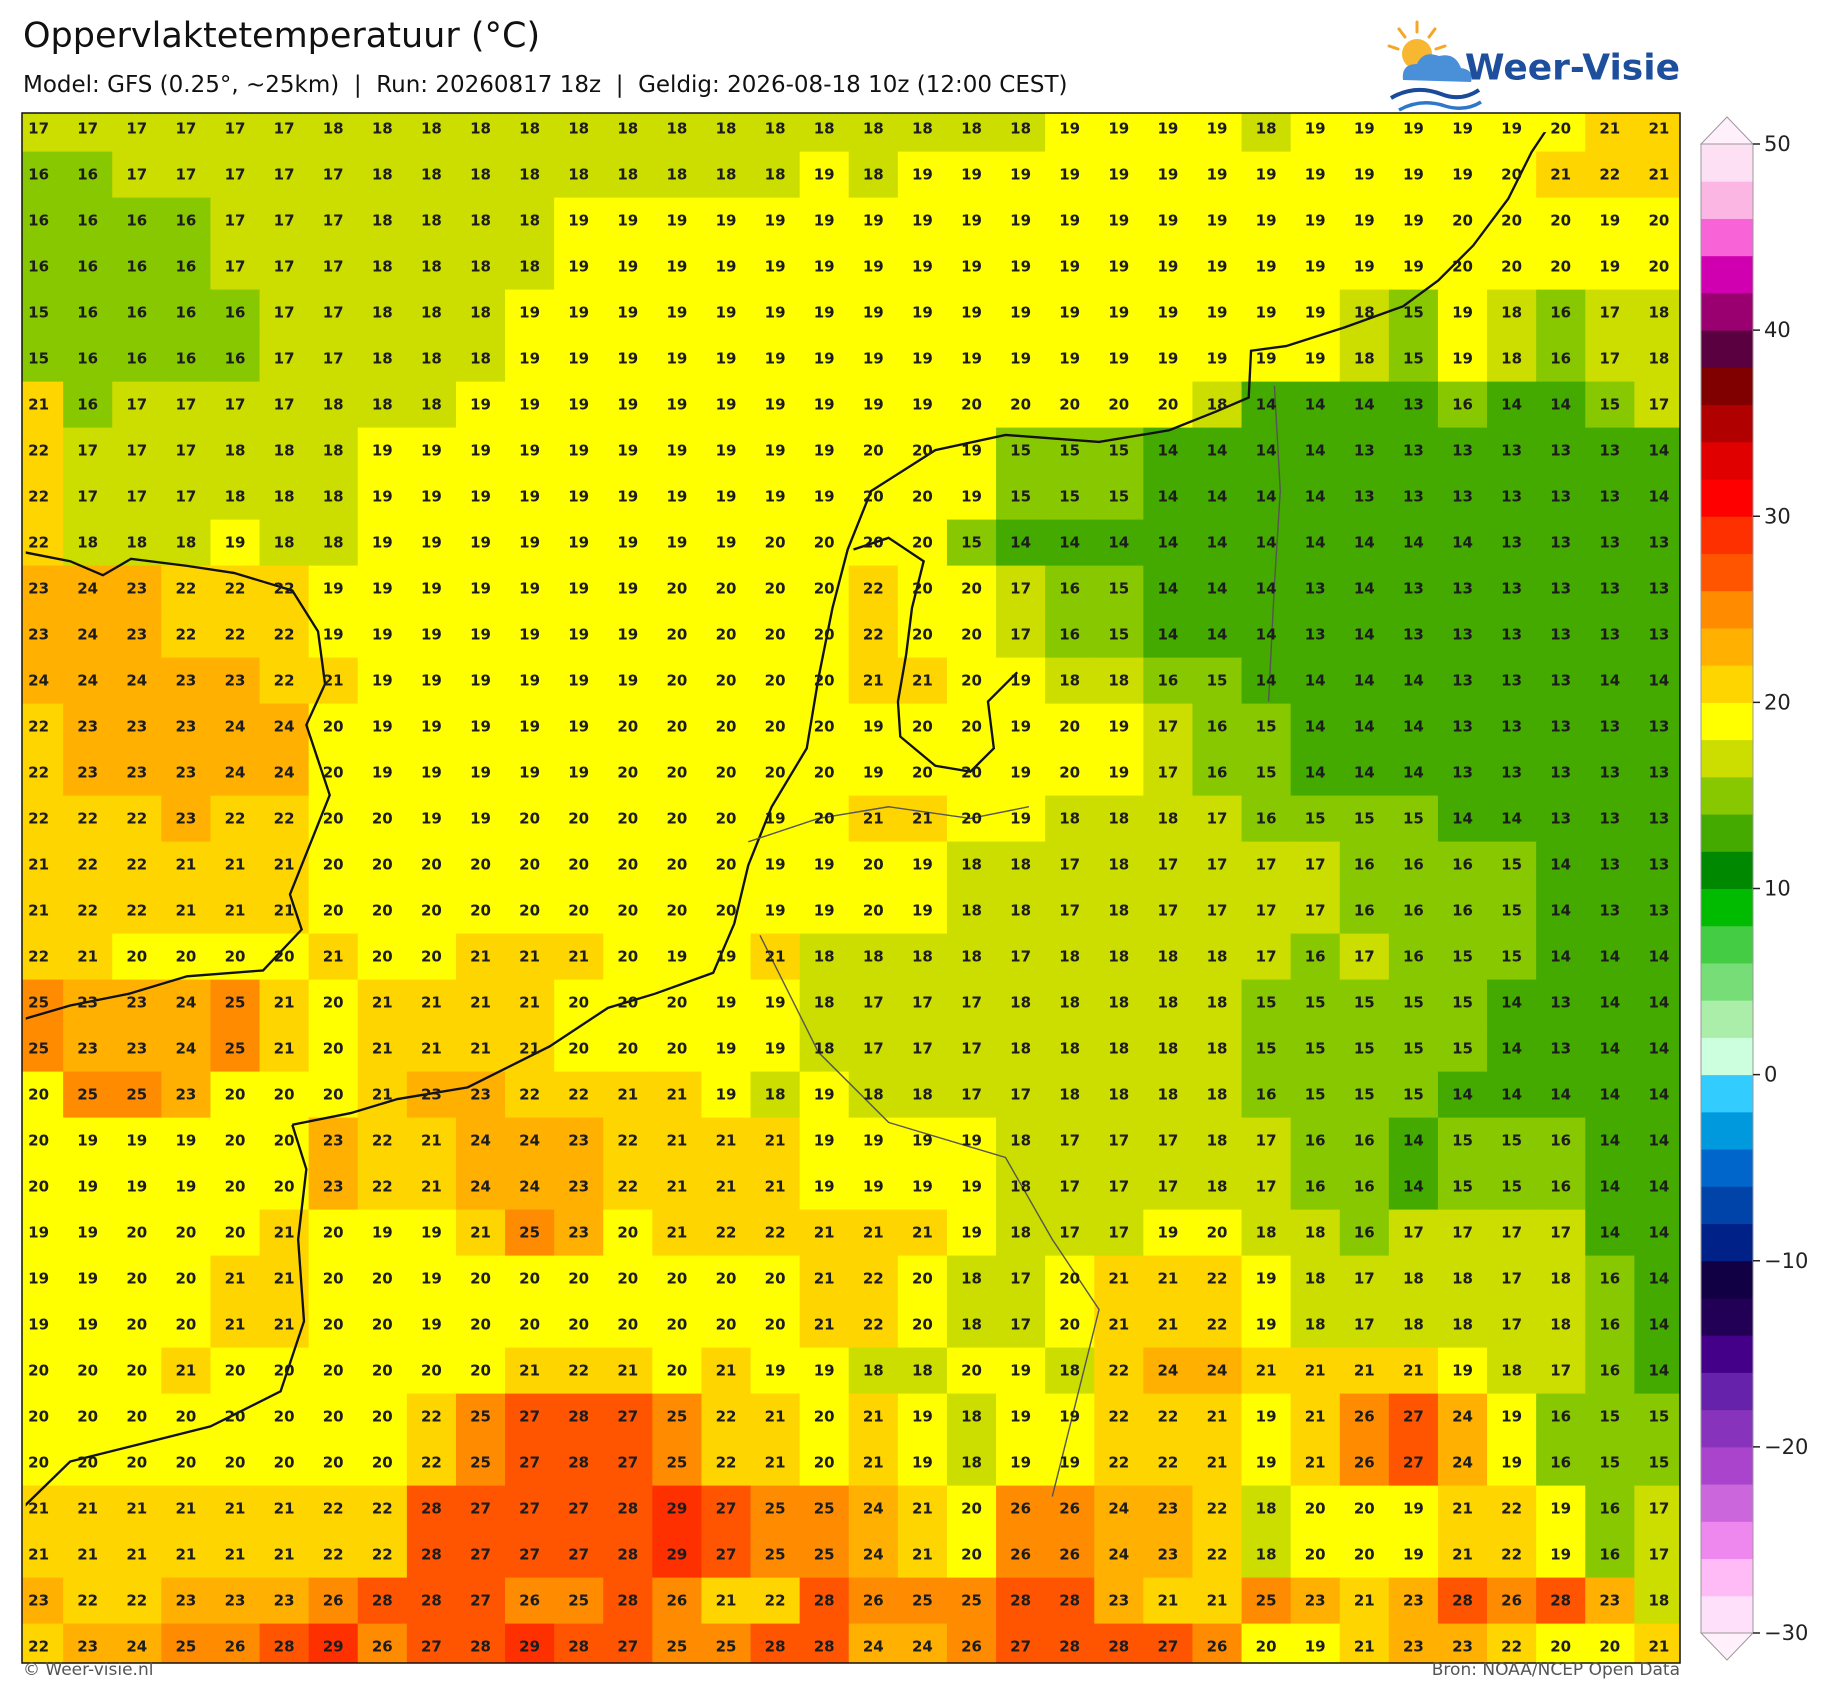 The width and height of the screenshot is (1824, 1681). I want to click on temperature-value: 23, so click(185, 773).